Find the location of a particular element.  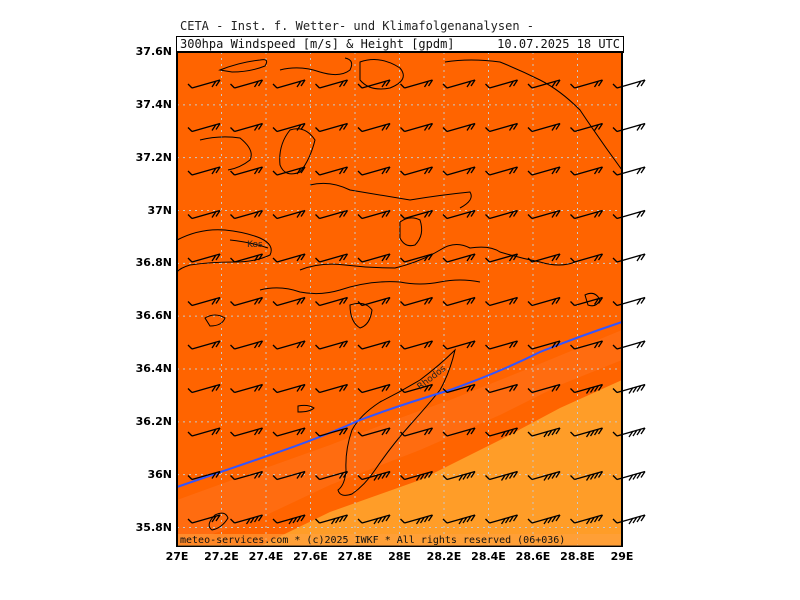

lon-label: 28.8E is located at coordinates (577, 556).